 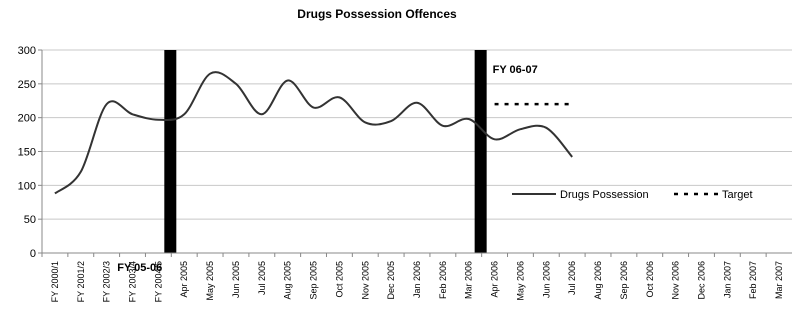 I want to click on y-tick-label: 200, so click(x=27, y=119).